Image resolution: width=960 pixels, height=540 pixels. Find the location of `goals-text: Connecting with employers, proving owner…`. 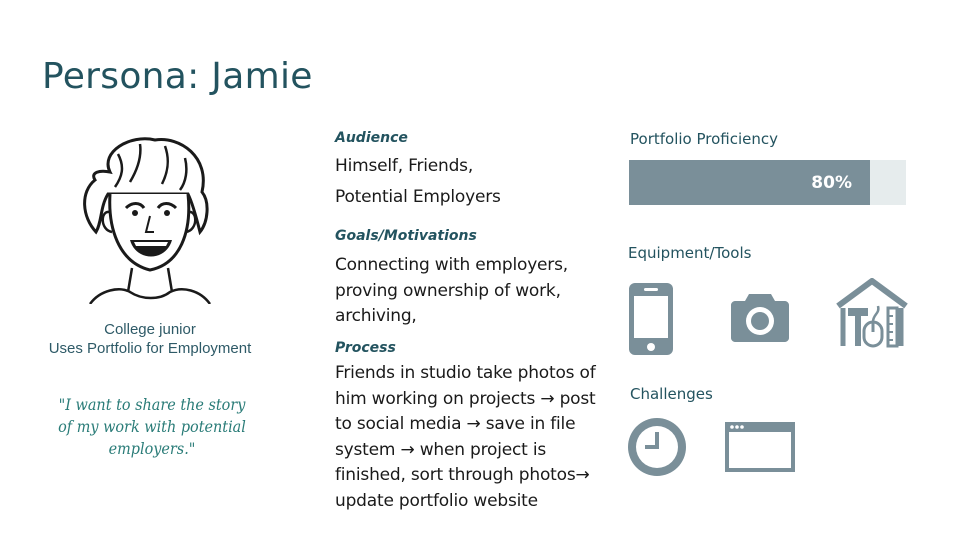

goals-text: Connecting with employers, proving owner… is located at coordinates (465, 291).